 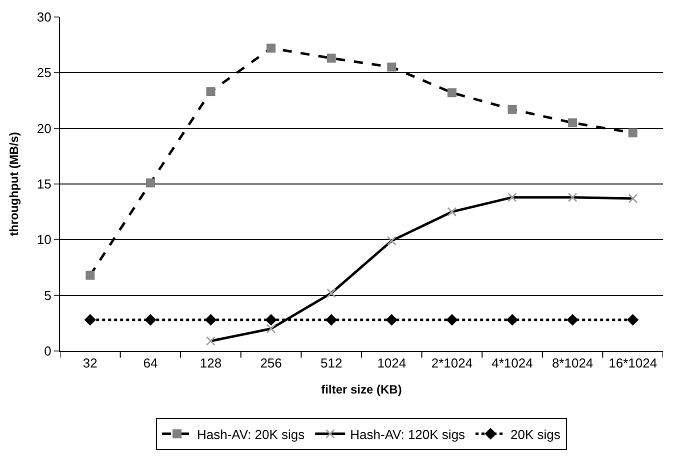 I want to click on y-tick-label: 0, so click(x=48, y=351).